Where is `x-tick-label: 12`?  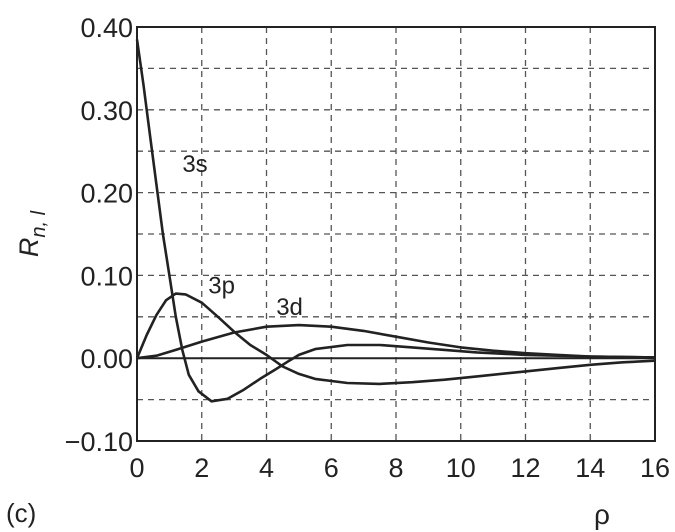 x-tick-label: 12 is located at coordinates (525, 468).